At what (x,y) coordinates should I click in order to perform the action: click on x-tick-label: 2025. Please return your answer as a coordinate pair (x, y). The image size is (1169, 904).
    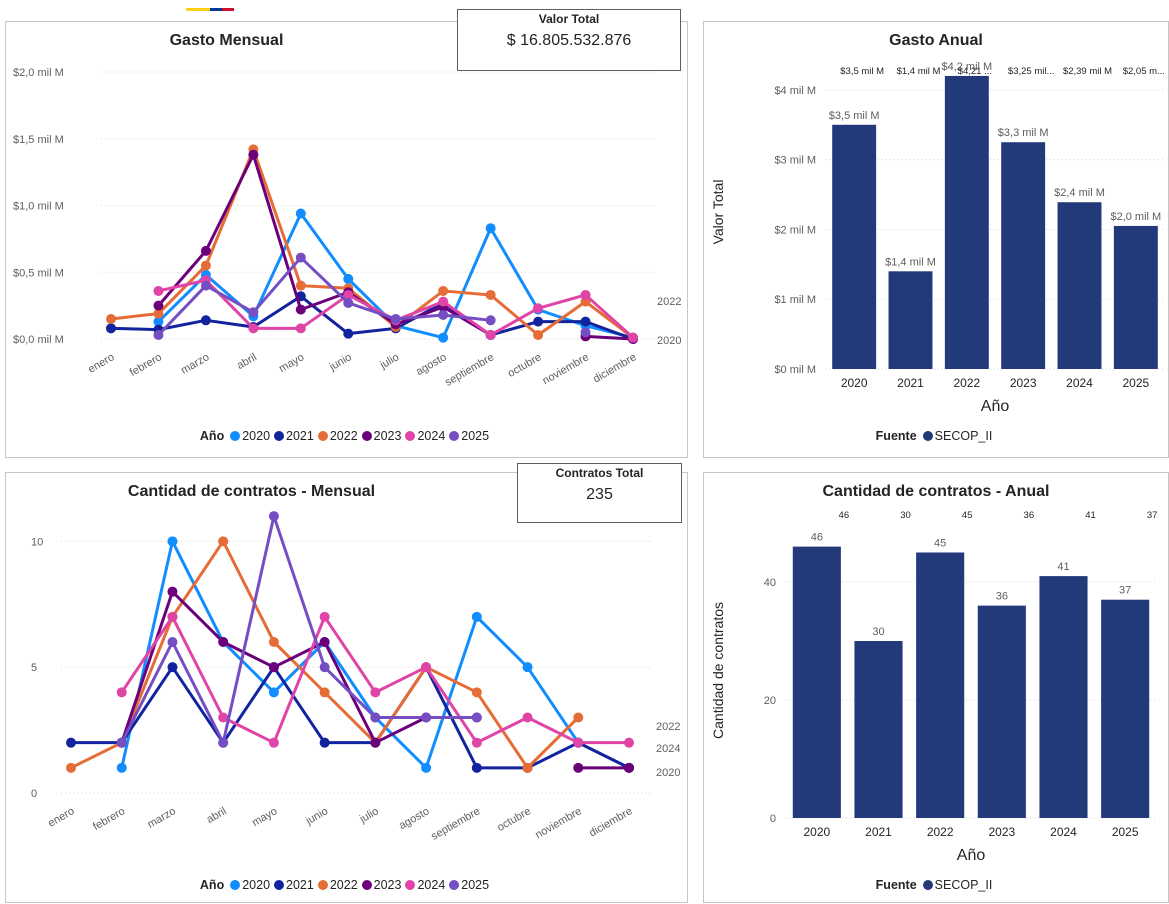
    Looking at the image, I should click on (1135, 383).